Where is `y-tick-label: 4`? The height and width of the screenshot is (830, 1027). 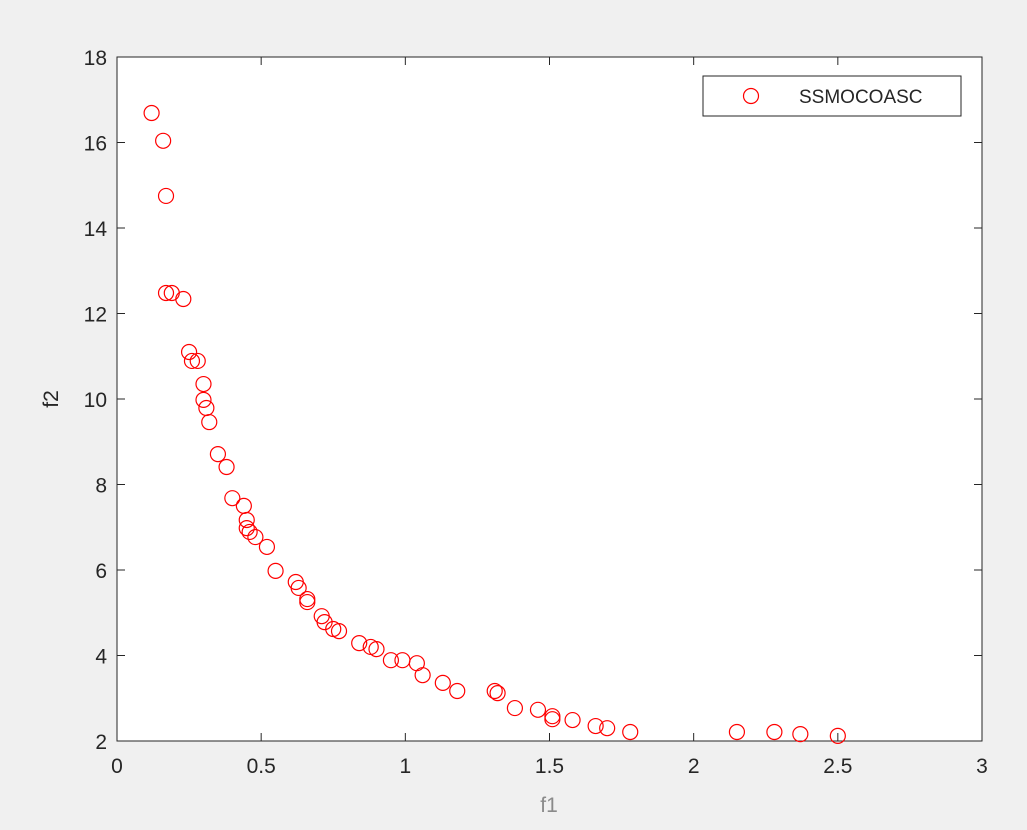
y-tick-label: 4 is located at coordinates (101, 657).